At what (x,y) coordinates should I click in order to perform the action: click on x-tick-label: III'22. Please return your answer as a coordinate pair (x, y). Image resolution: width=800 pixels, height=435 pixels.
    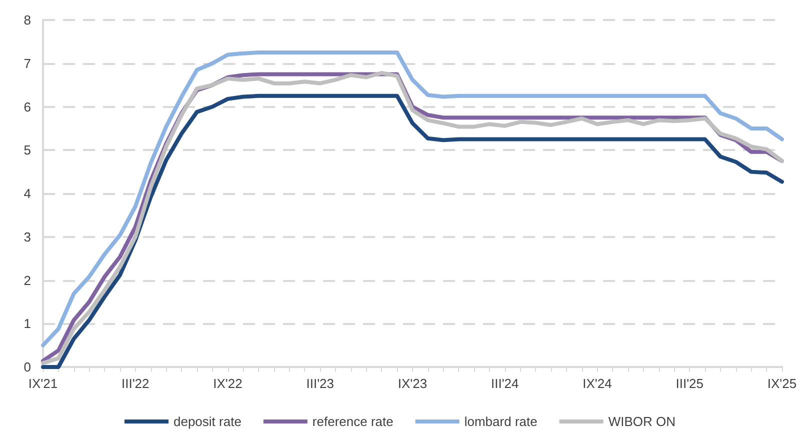
    Looking at the image, I should click on (135, 383).